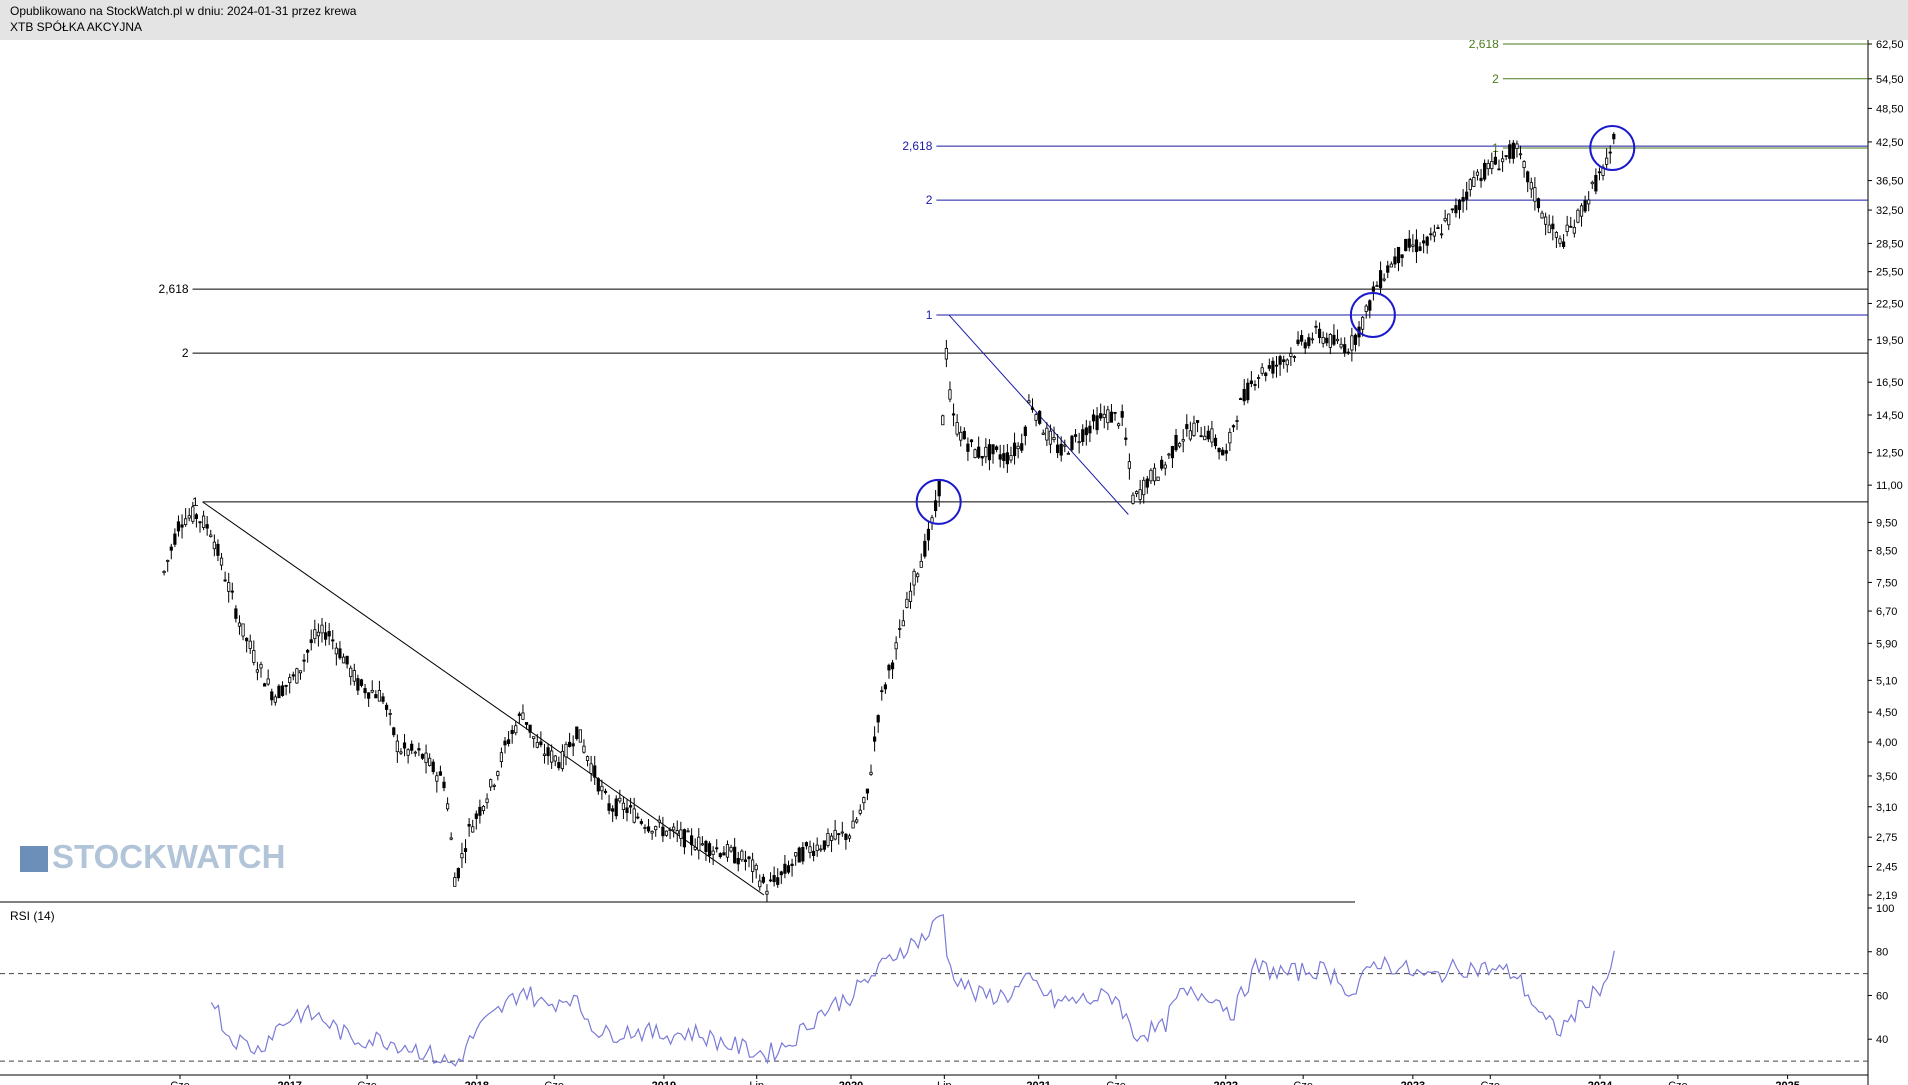 Image resolution: width=1908 pixels, height=1085 pixels. I want to click on price-tick-label: 4,50, so click(1886, 713).